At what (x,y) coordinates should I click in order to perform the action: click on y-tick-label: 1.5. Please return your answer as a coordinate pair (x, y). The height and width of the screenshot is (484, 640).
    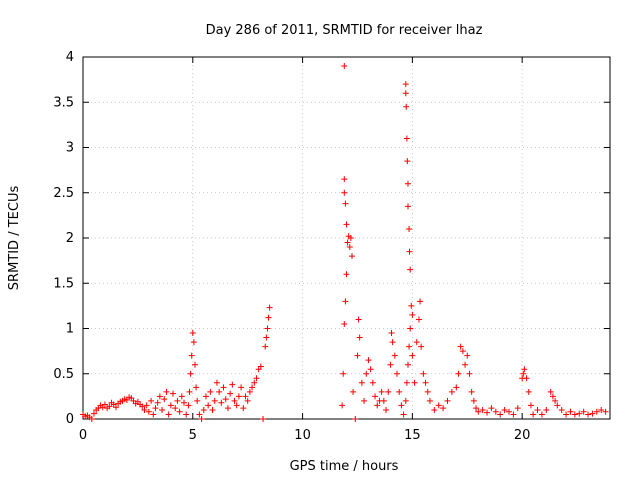
    Looking at the image, I should click on (63, 283).